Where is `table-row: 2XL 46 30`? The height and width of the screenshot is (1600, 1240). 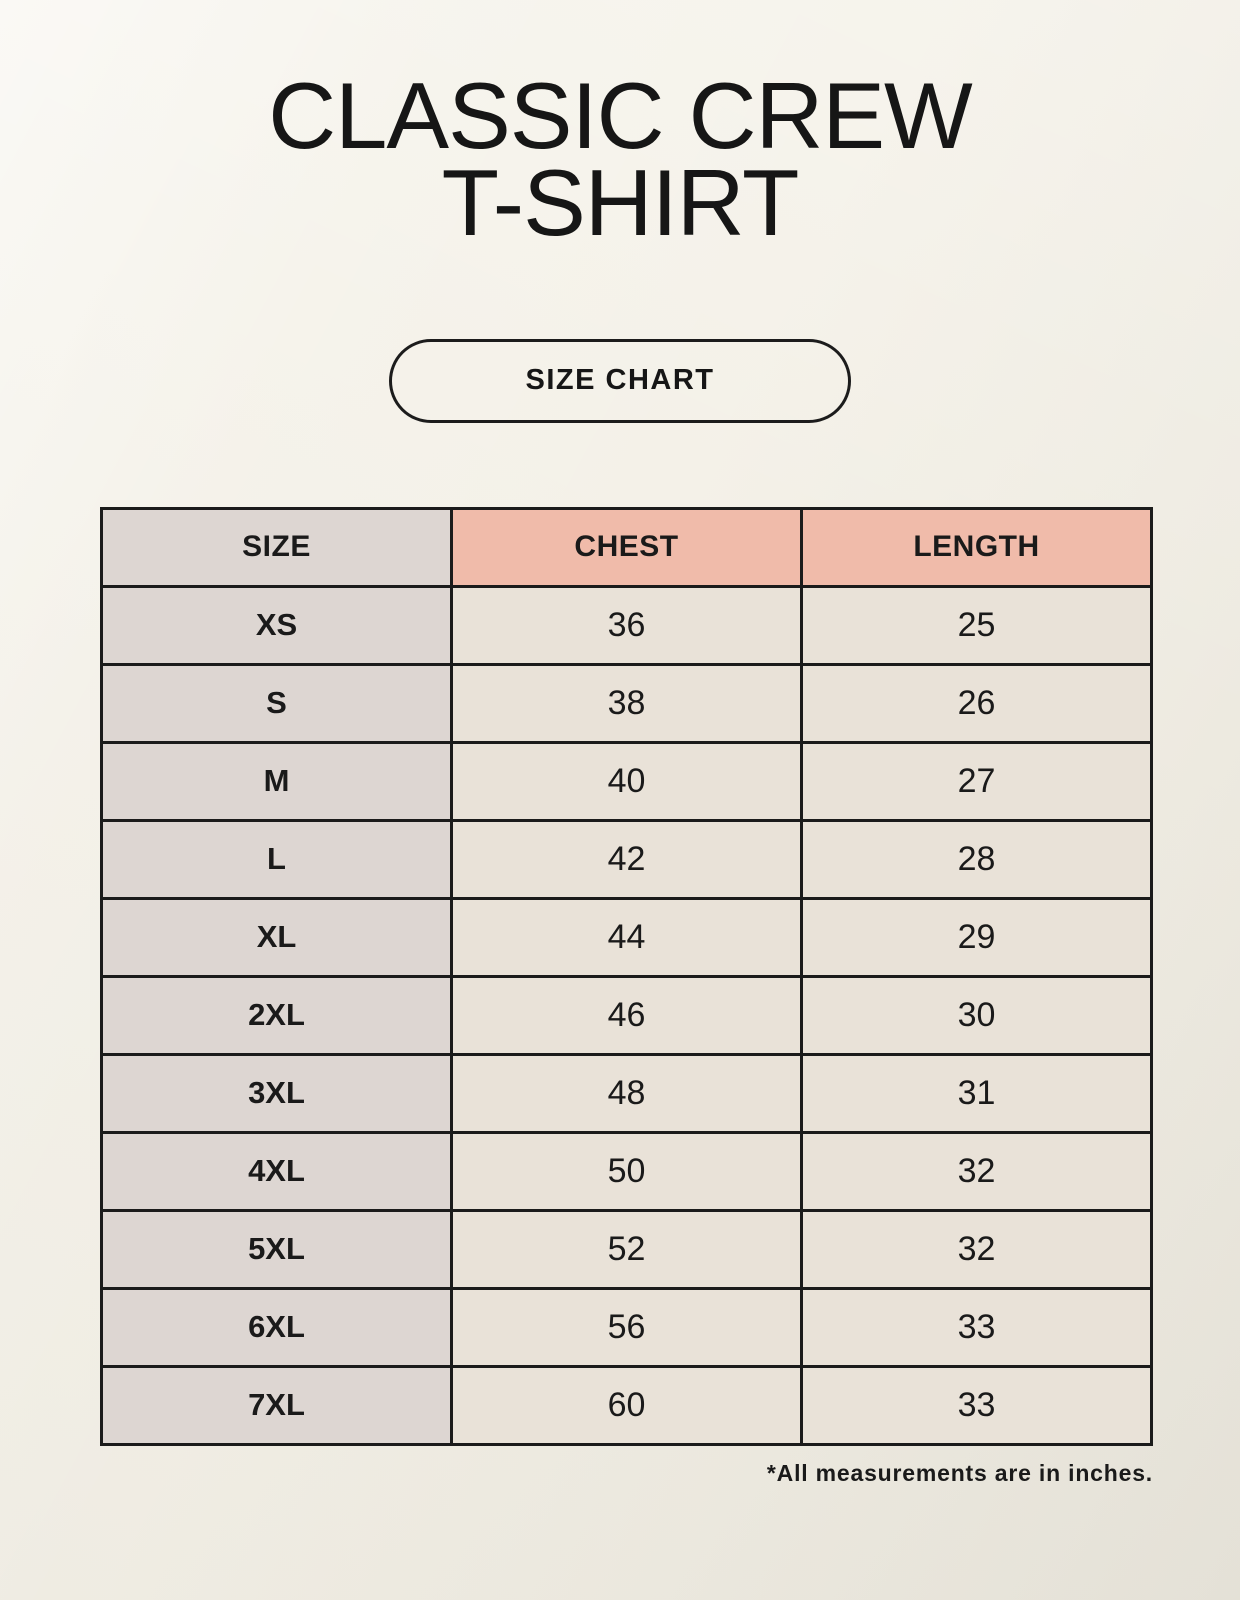
table-row: 2XL 46 30 is located at coordinates (626, 1015).